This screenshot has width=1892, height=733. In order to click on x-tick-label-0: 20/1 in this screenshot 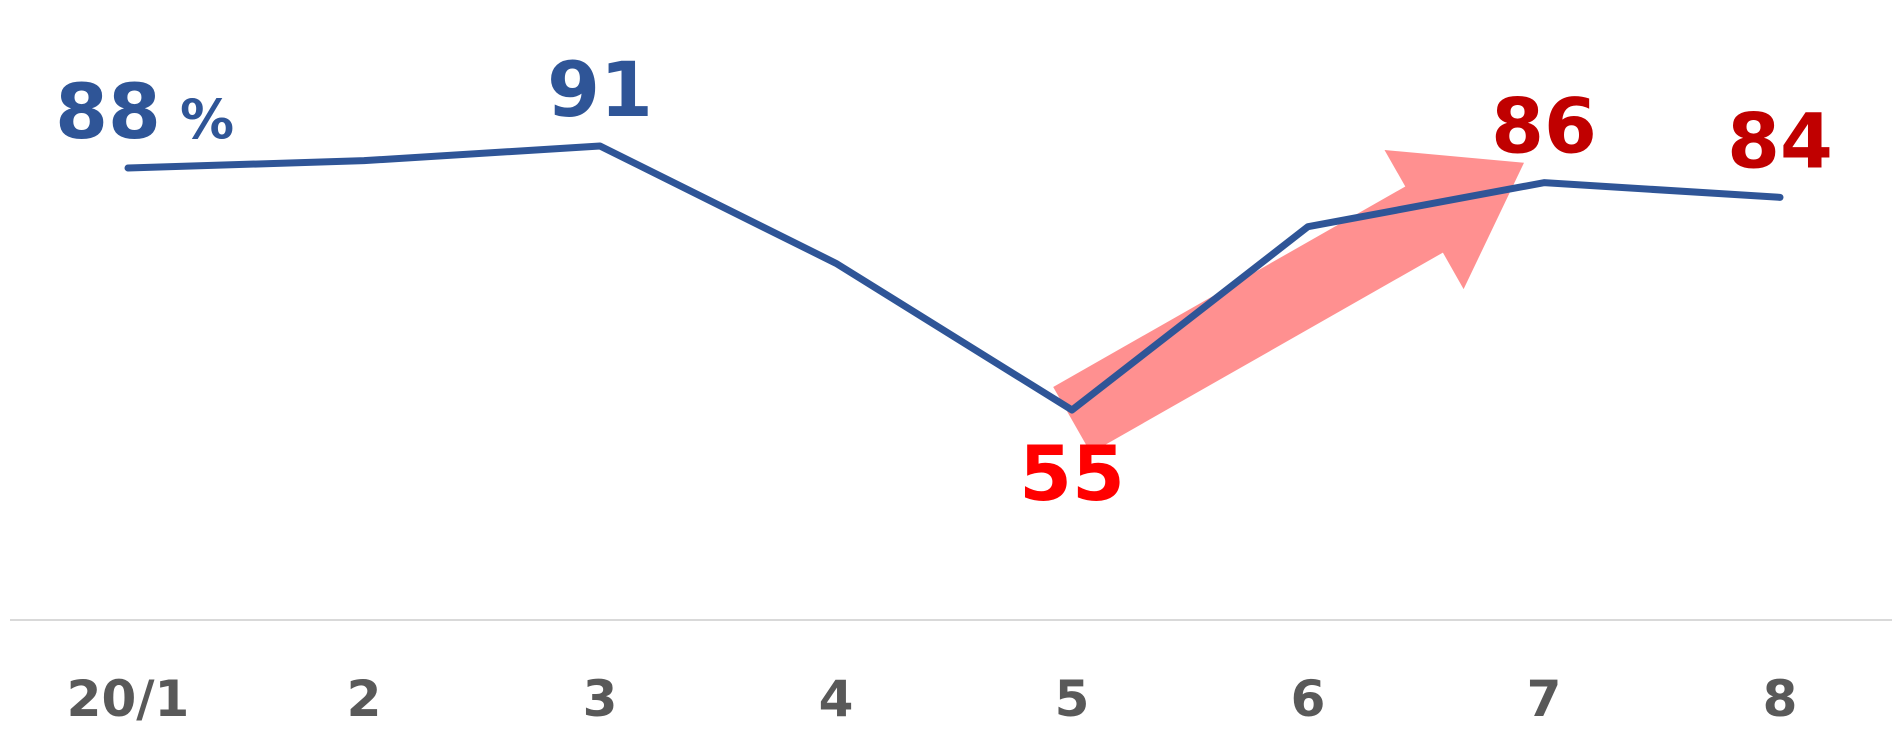, I will do `click(128, 699)`.